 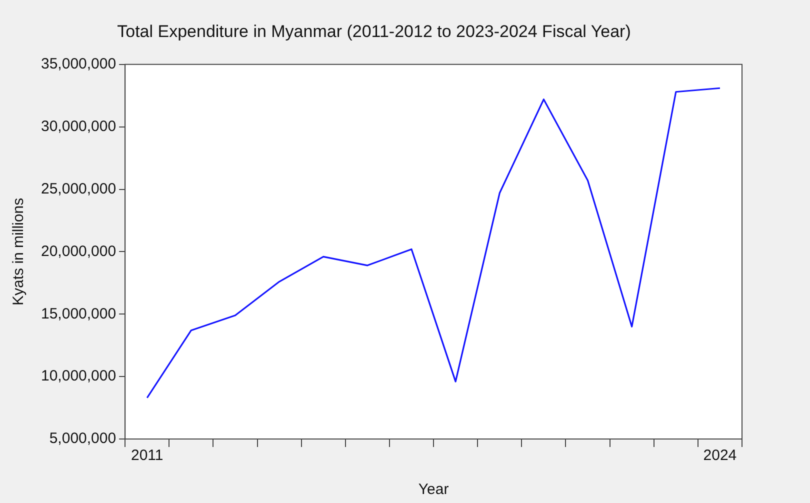 What do you see at coordinates (374, 31) in the screenshot?
I see `chart-title: Total Expenditure in Myanmar (2011-2012 to 2023-2024 Fiscal Year)` at bounding box center [374, 31].